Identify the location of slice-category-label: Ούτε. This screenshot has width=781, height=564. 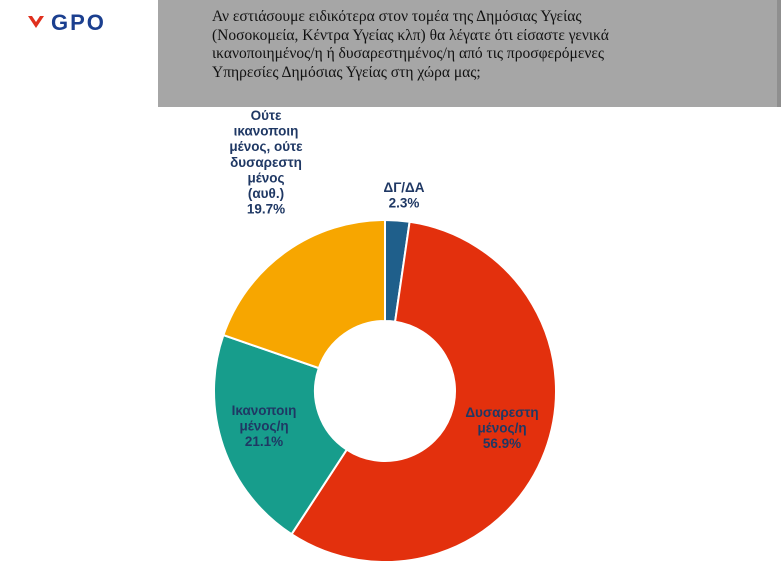
(266, 115).